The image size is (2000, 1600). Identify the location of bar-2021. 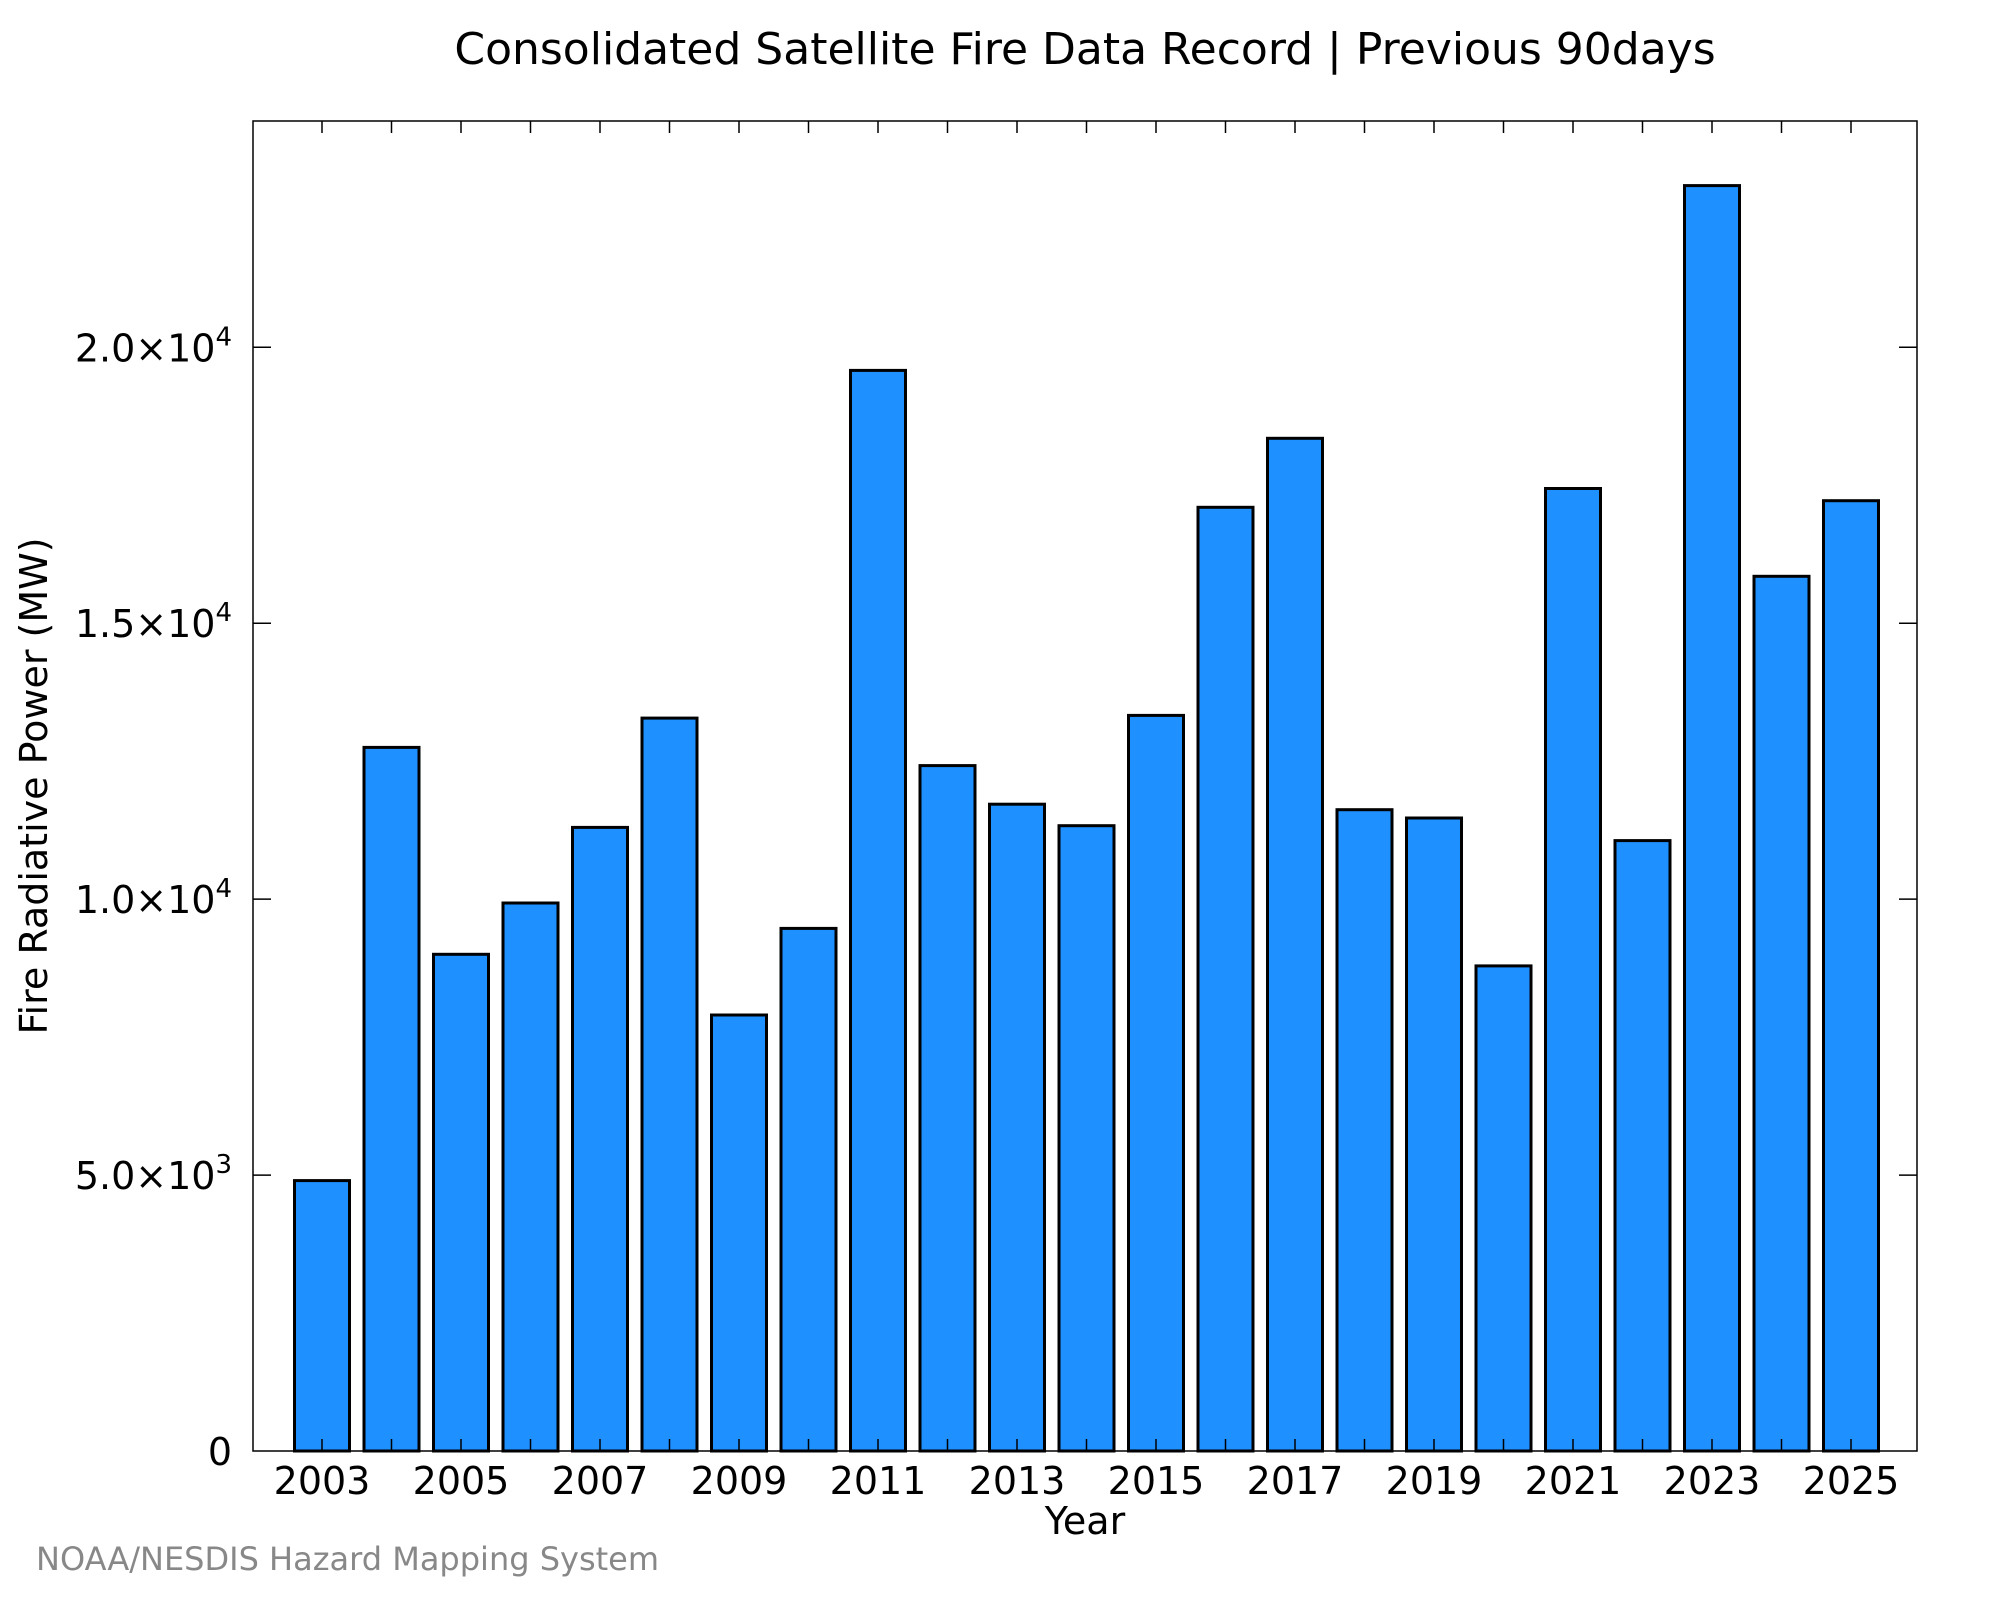
(1573, 970).